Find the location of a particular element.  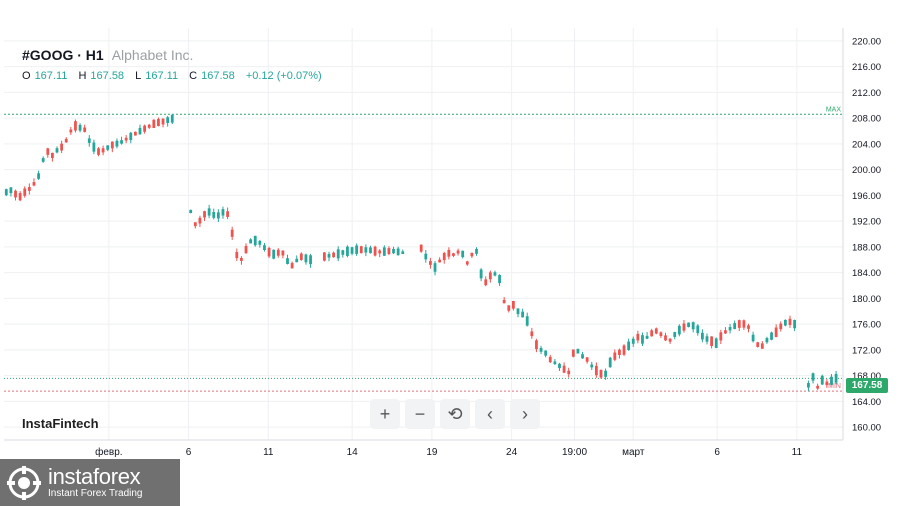

footer-brand: instaforex is located at coordinates (94, 476).